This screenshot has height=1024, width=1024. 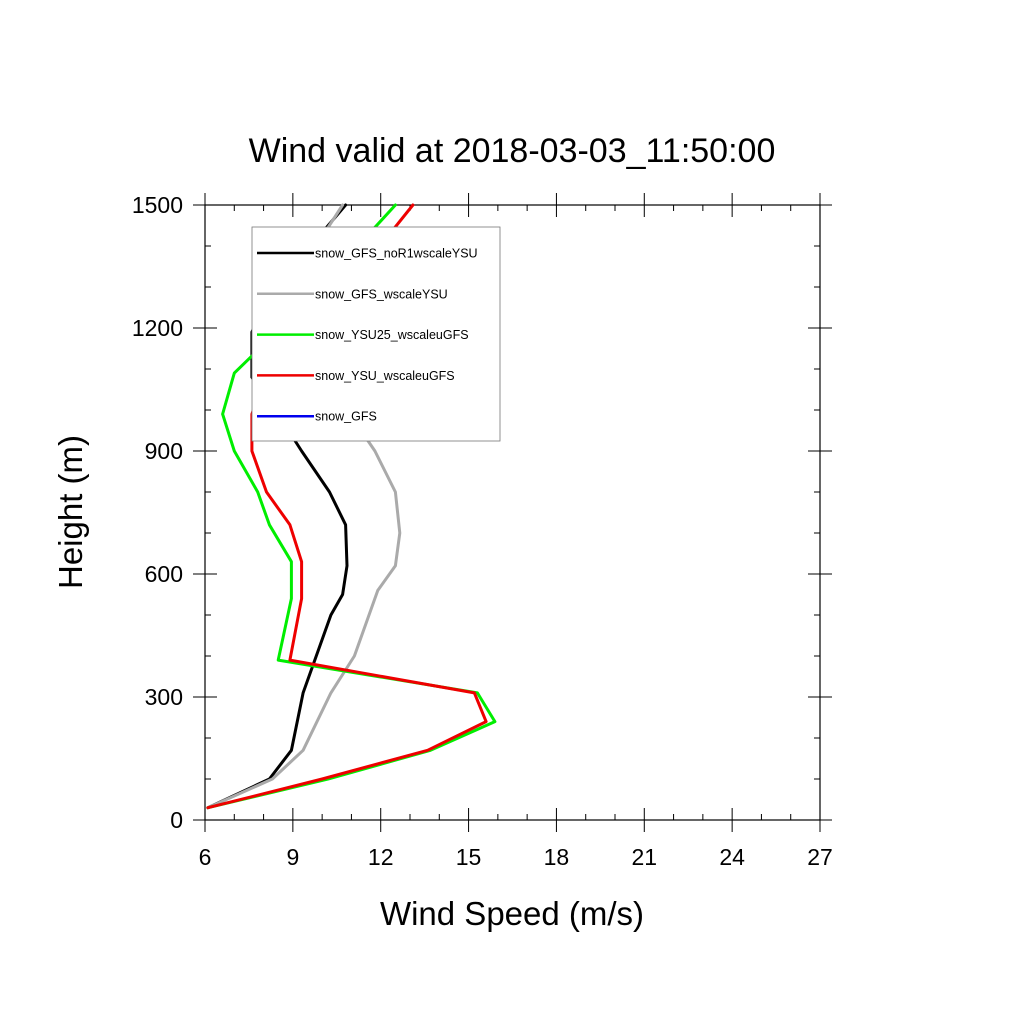 What do you see at coordinates (157, 512) in the screenshot?
I see `y-tick-labels: 0 300 600 900 1200 1500` at bounding box center [157, 512].